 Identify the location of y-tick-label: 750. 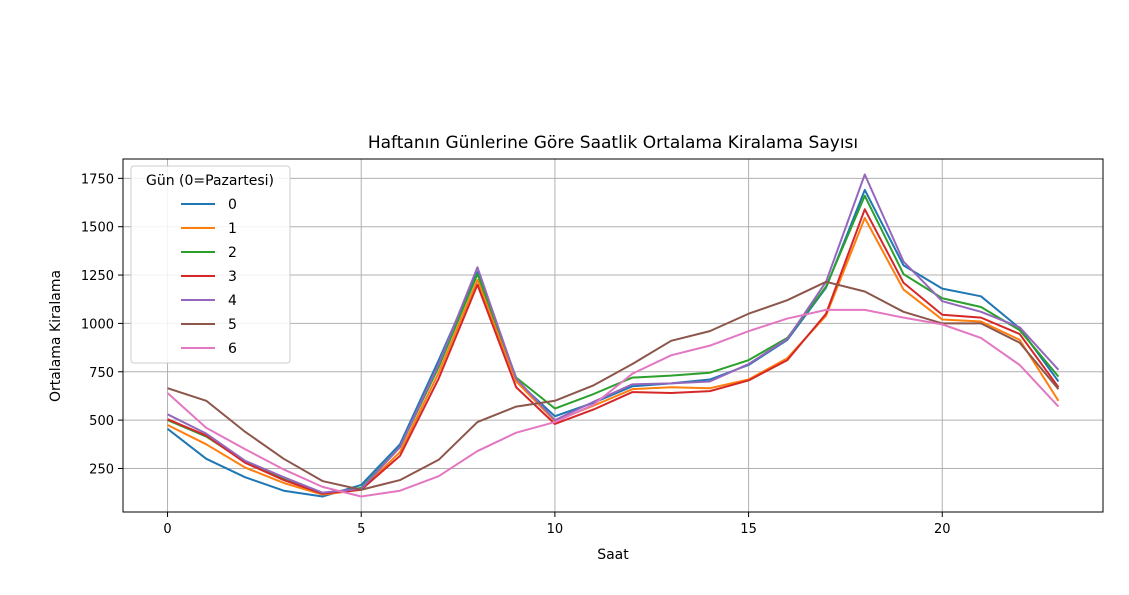
(101, 373).